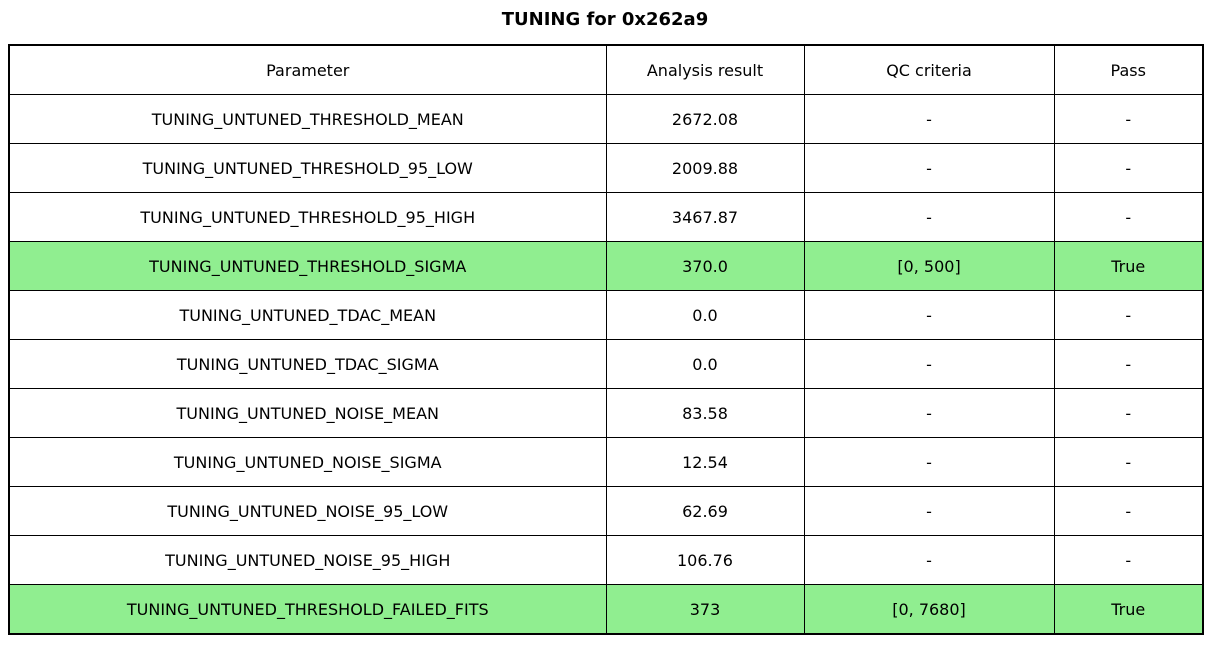 Image resolution: width=1210 pixels, height=655 pixels. I want to click on qc-criteria-cell: [0, 7680], so click(929, 609).